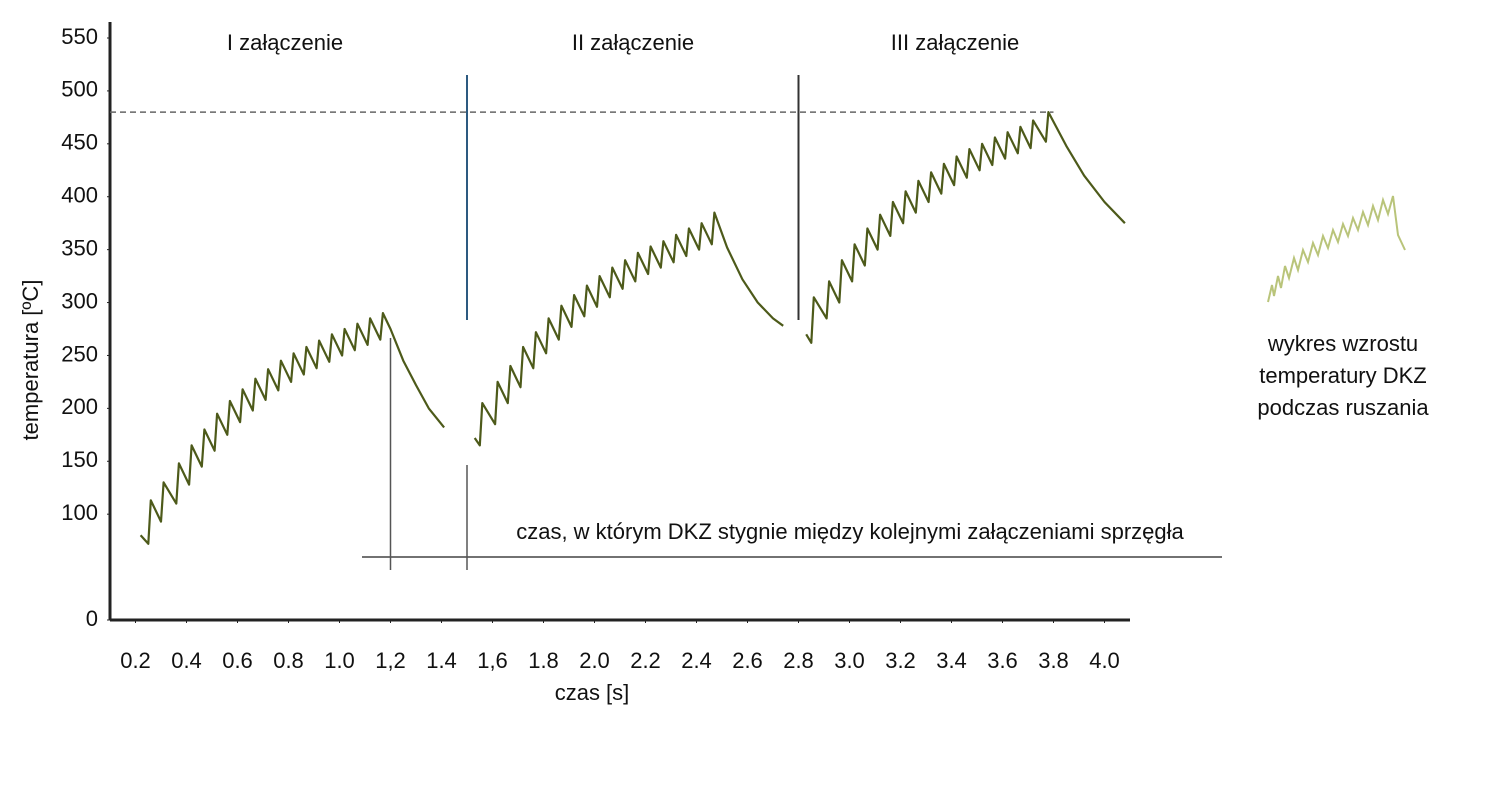 The height and width of the screenshot is (789, 1487). What do you see at coordinates (186, 660) in the screenshot?
I see `x-tick-label: 0.4` at bounding box center [186, 660].